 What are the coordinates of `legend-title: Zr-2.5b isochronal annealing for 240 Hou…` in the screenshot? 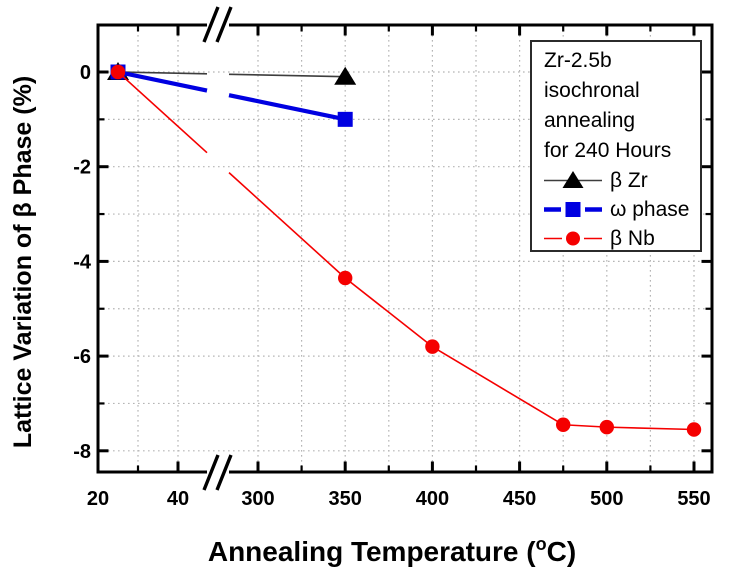 It's located at (622, 106).